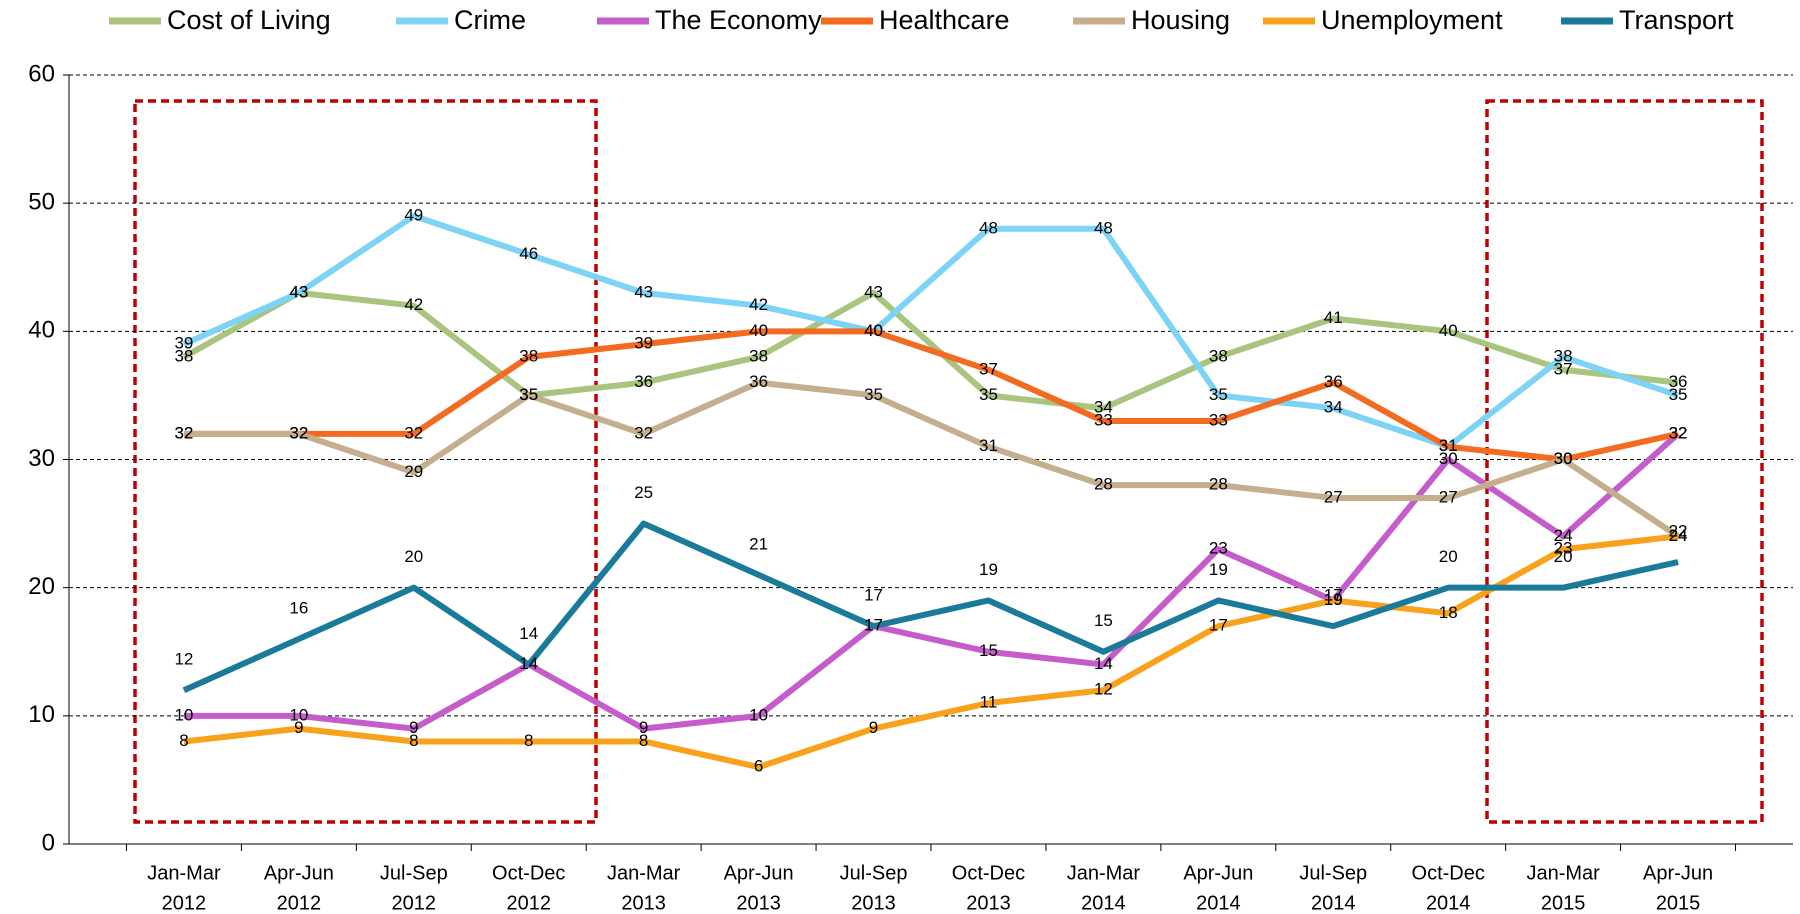 Image resolution: width=1800 pixels, height=914 pixels. Describe the element at coordinates (1563, 903) in the screenshot. I see `x-tick-label: 2015` at that location.